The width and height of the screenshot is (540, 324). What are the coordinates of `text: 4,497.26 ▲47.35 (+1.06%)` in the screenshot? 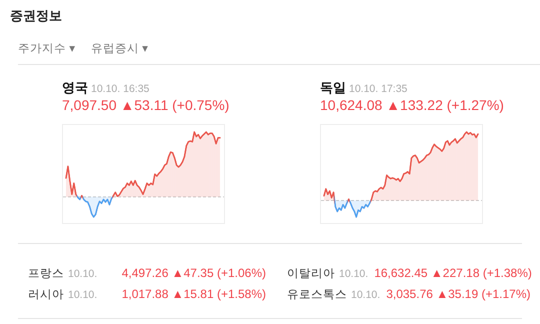 It's located at (194, 273).